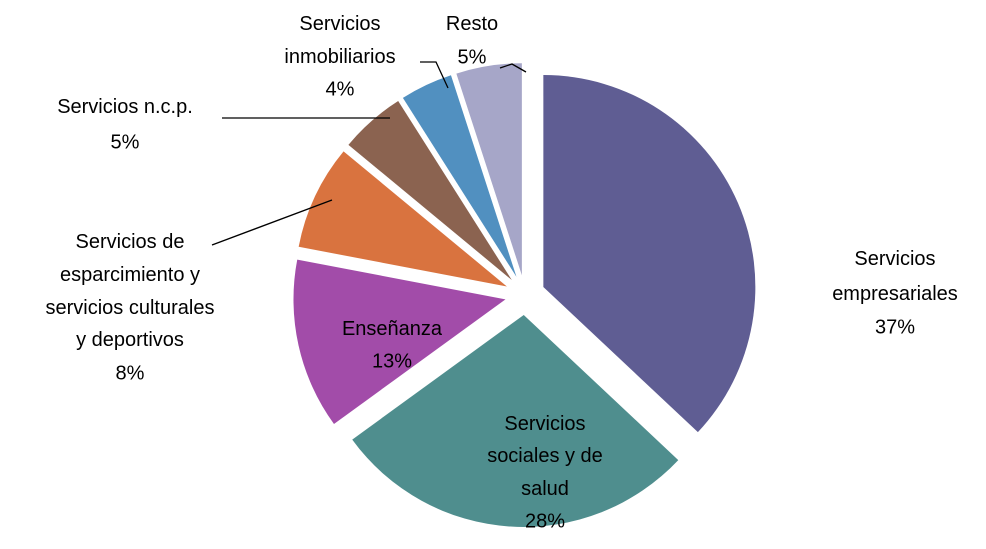  I want to click on slice-label: Servicios n.c.p., so click(125, 107).